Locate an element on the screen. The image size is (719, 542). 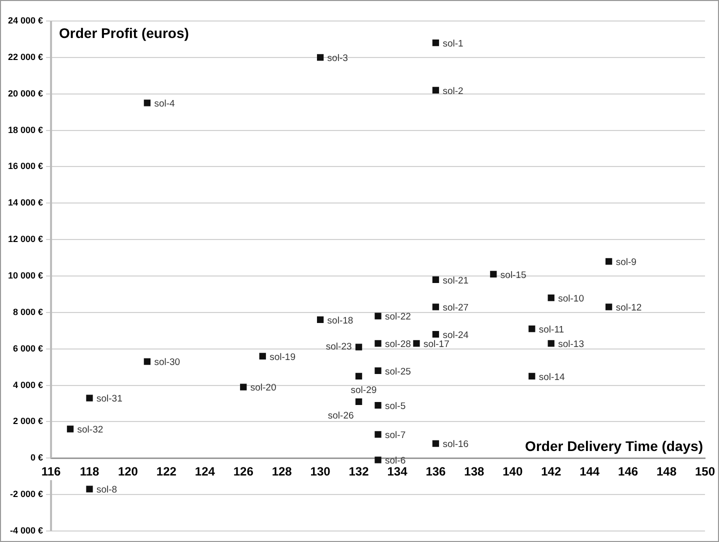
data-label: sol-32 is located at coordinates (90, 430).